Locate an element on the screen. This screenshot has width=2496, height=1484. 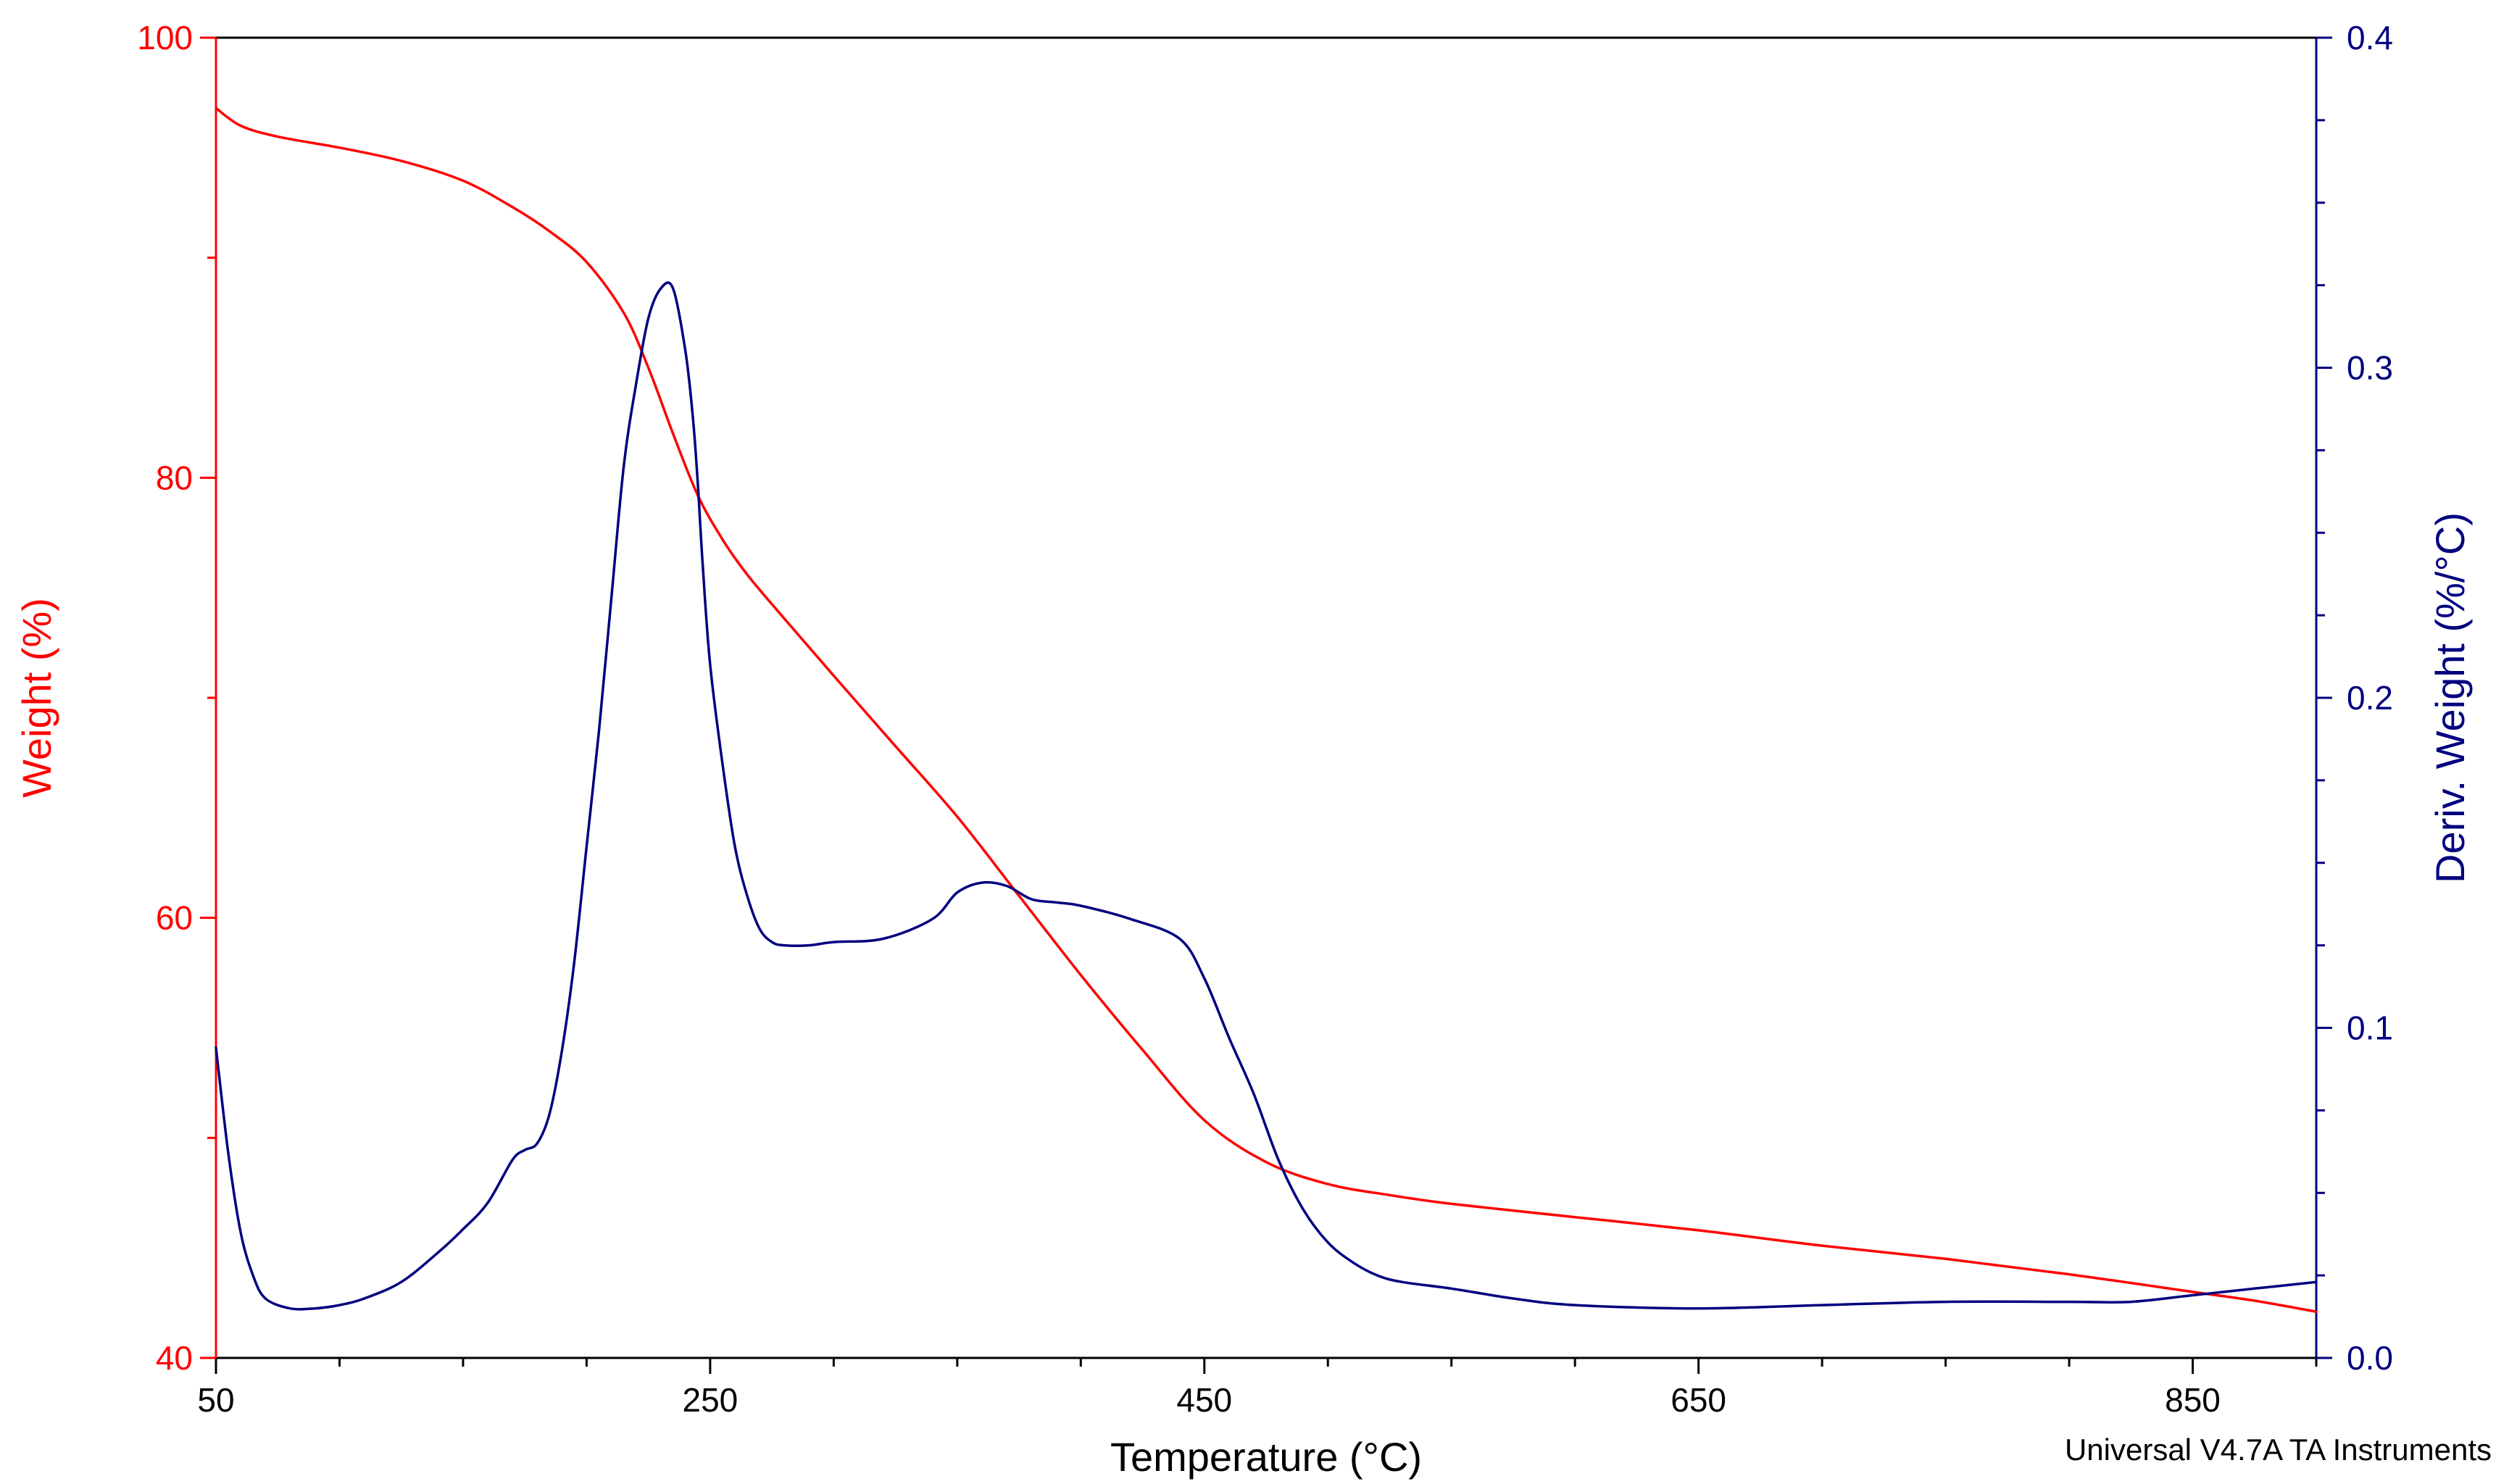
x-axis-ticks: 50 250 450 650 850 is located at coordinates (1257, 1388).